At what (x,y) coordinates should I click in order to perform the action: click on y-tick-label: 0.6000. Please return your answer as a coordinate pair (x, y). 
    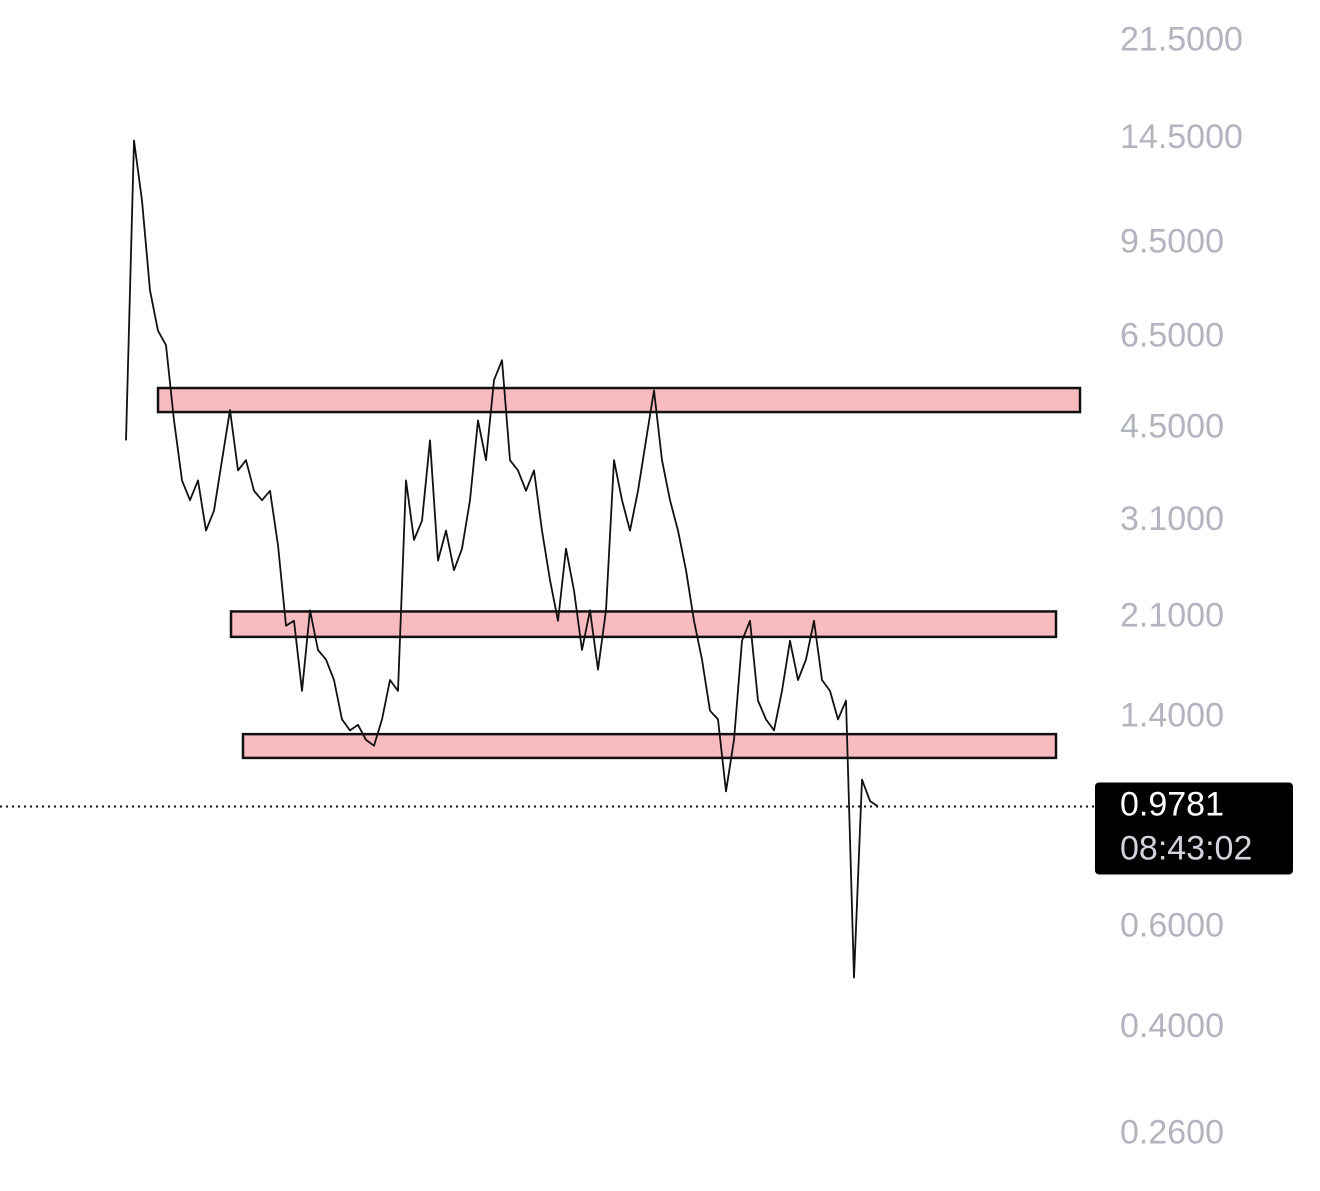
    Looking at the image, I should click on (1172, 925).